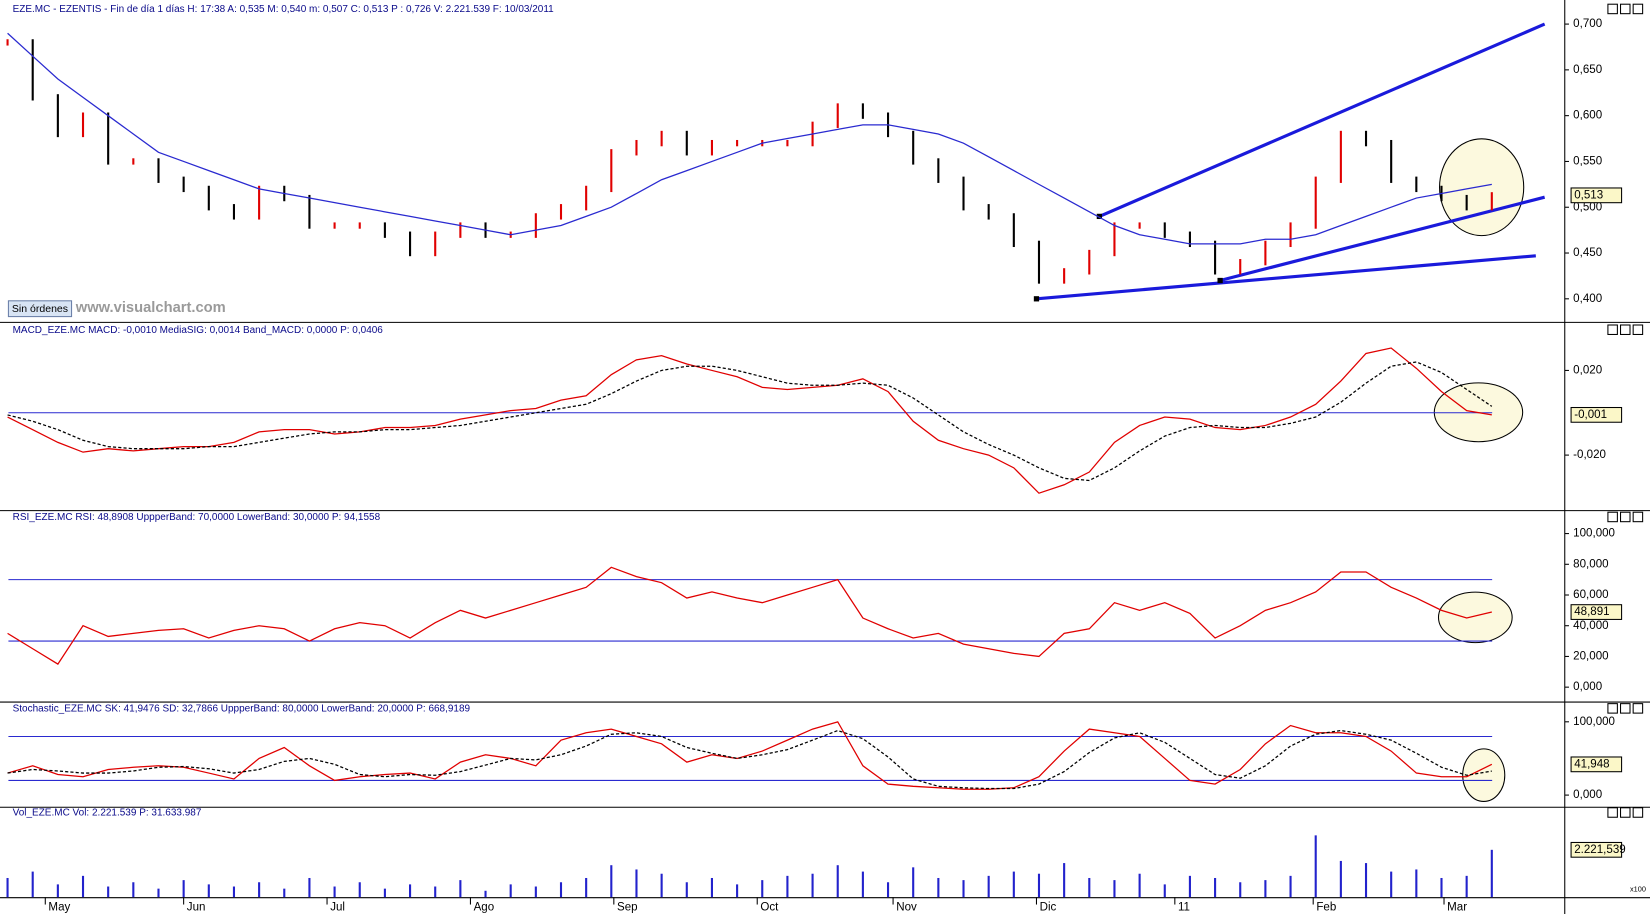 The height and width of the screenshot is (914, 1650). Describe the element at coordinates (1591, 612) in the screenshot. I see `last-value-label: 48,891` at that location.